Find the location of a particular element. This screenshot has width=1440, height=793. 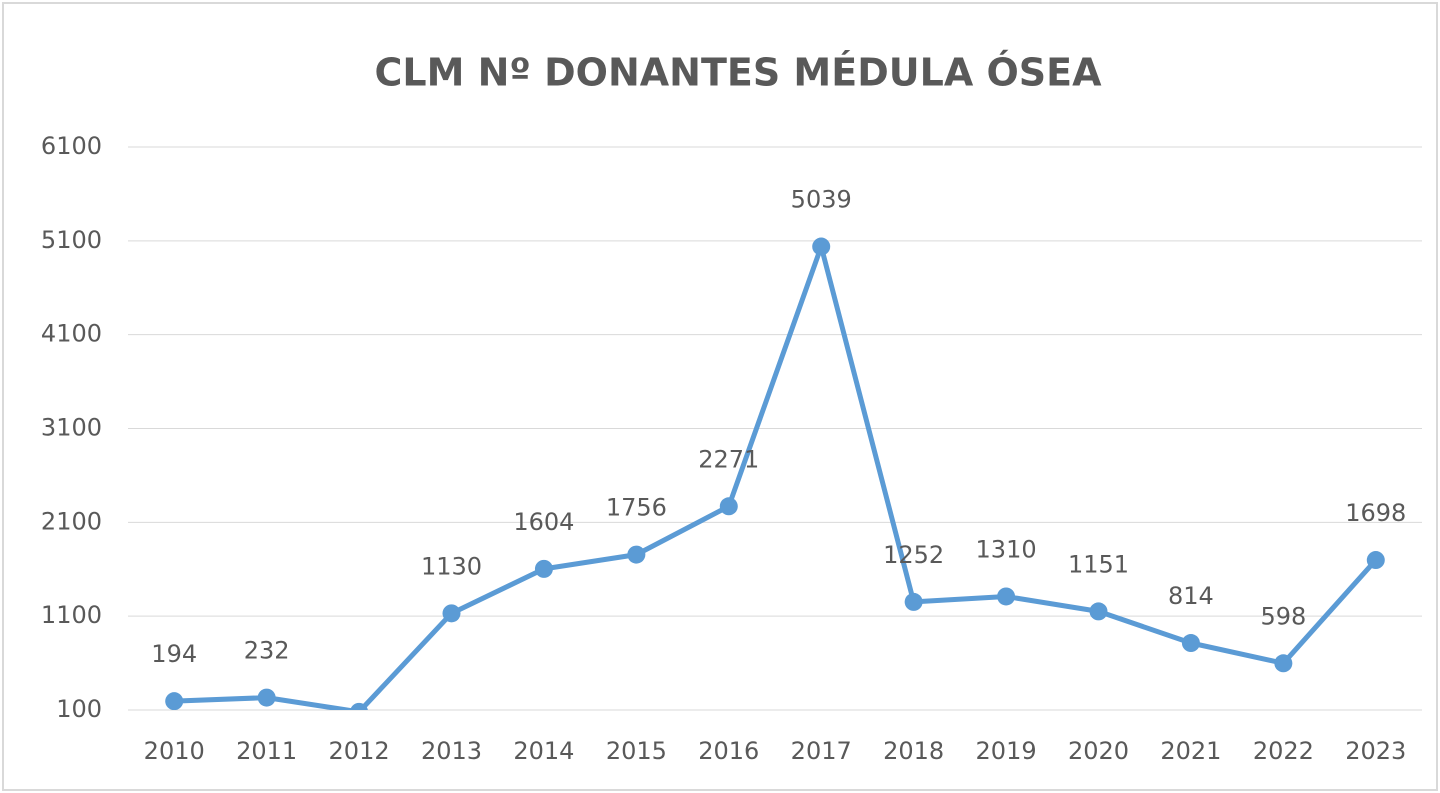

x-tick-label: 2016 is located at coordinates (728, 751).